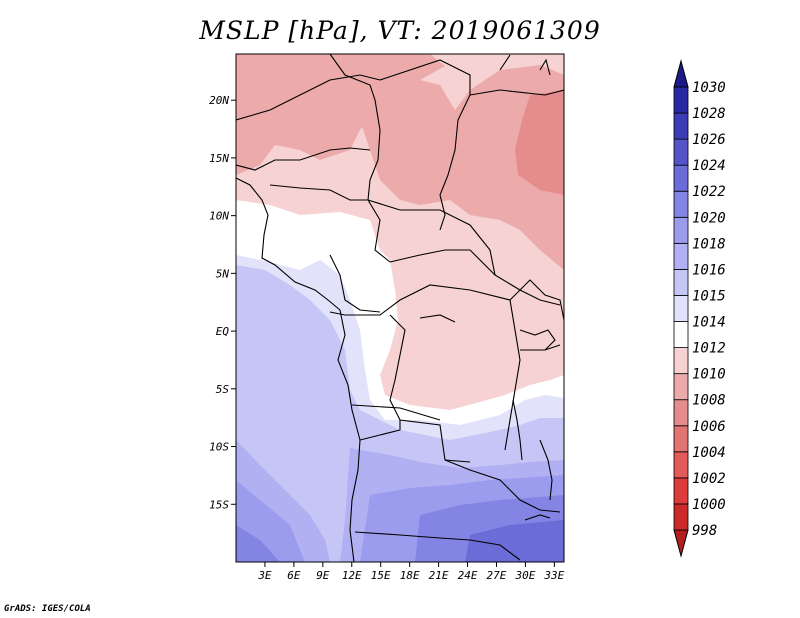 The image size is (800, 618). What do you see at coordinates (709, 479) in the screenshot?
I see `colorbar-label: 1002` at bounding box center [709, 479].